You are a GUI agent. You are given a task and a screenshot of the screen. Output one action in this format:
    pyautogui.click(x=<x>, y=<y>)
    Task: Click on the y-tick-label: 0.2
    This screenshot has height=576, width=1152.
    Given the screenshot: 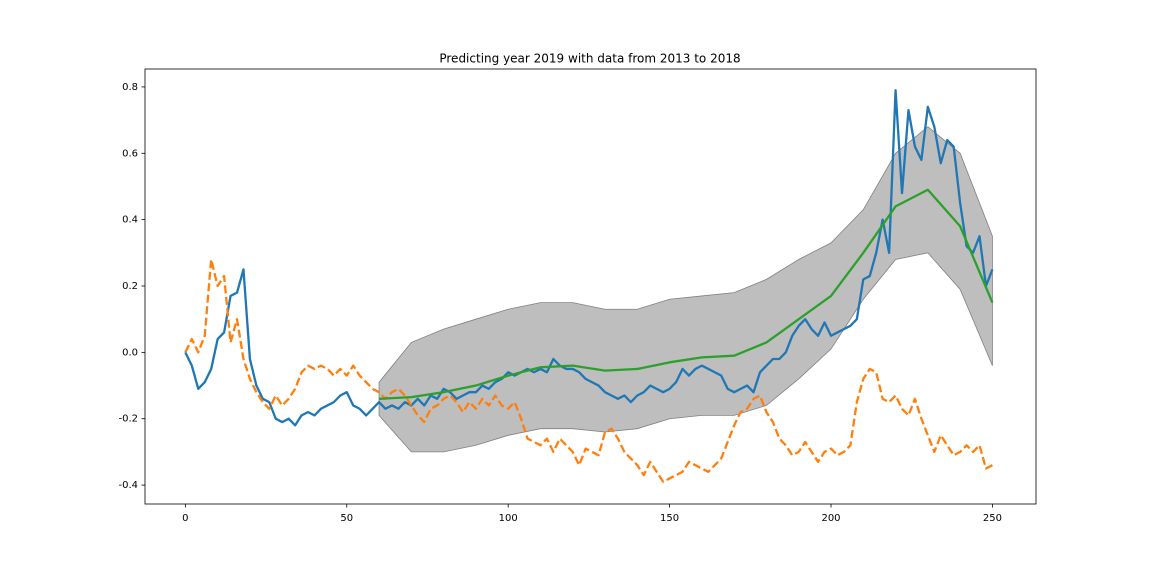 What is the action you would take?
    pyautogui.click(x=130, y=286)
    